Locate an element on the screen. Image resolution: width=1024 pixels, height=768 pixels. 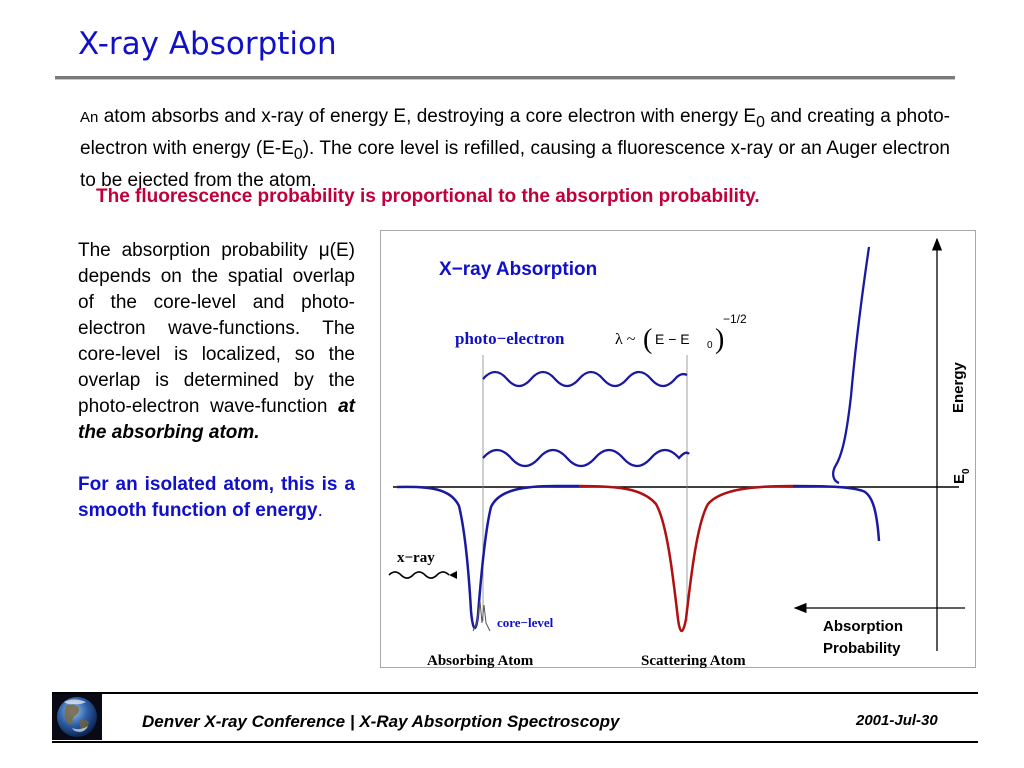
formula-open-paren: ( is located at coordinates (647, 339).